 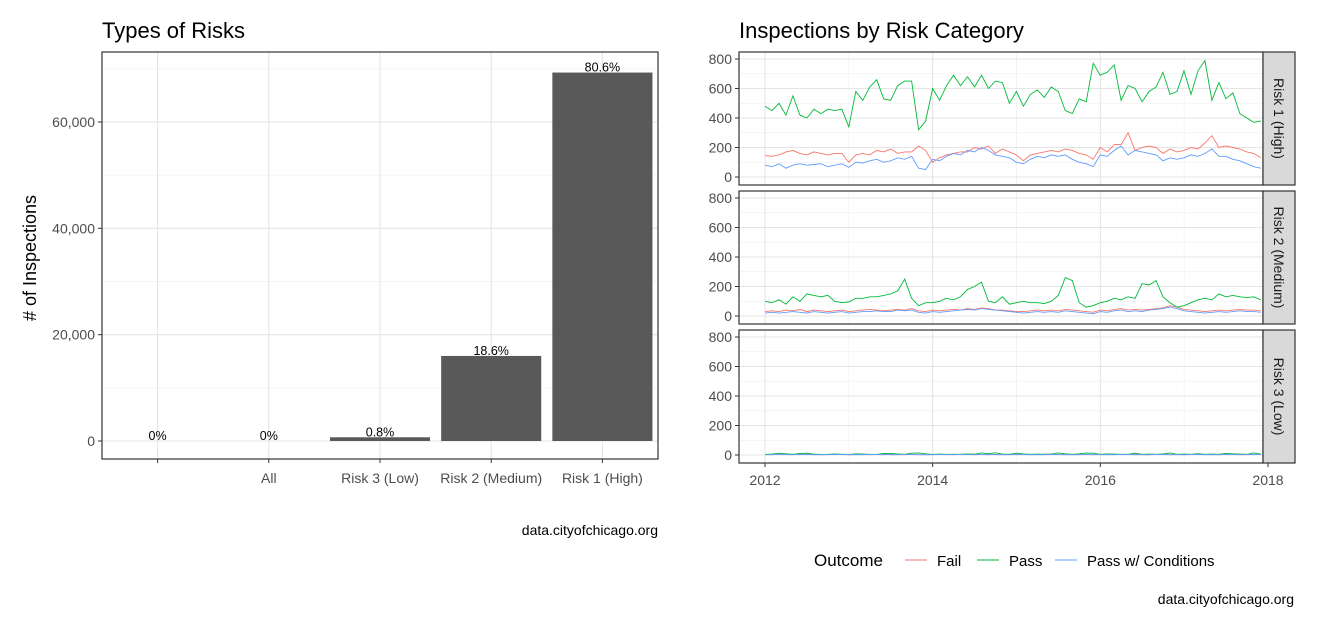 I want to click on legend-item-fail: Fail, so click(x=933, y=561).